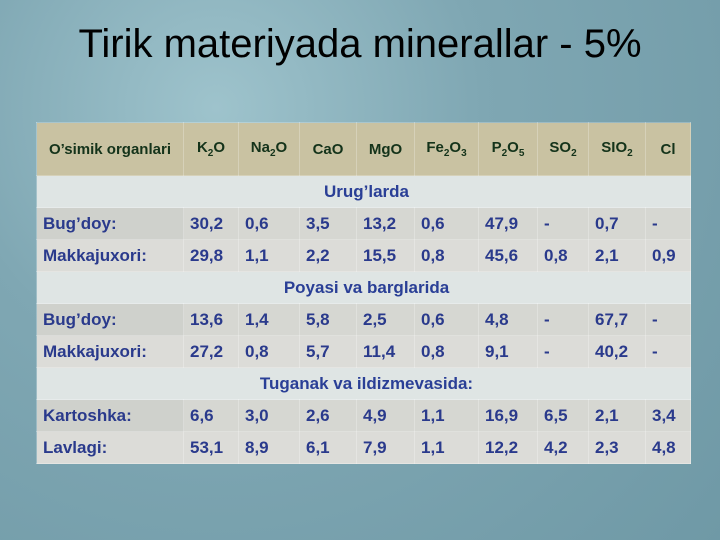 The image size is (720, 540). What do you see at coordinates (464, 153) in the screenshot?
I see `subscript: 3` at bounding box center [464, 153].